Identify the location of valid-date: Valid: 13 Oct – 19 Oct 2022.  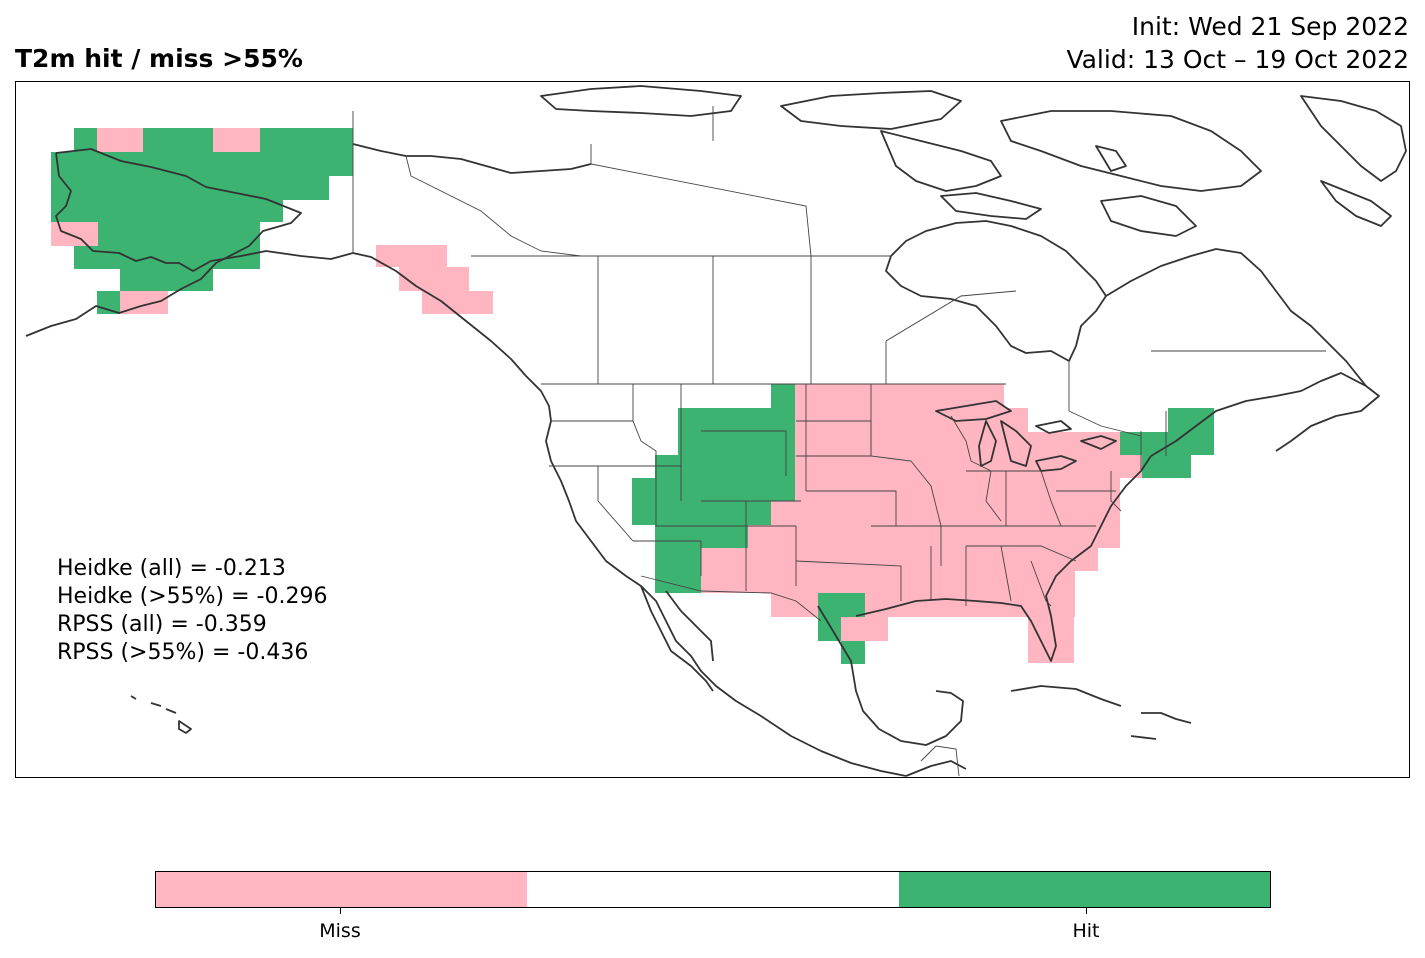
(1237, 59).